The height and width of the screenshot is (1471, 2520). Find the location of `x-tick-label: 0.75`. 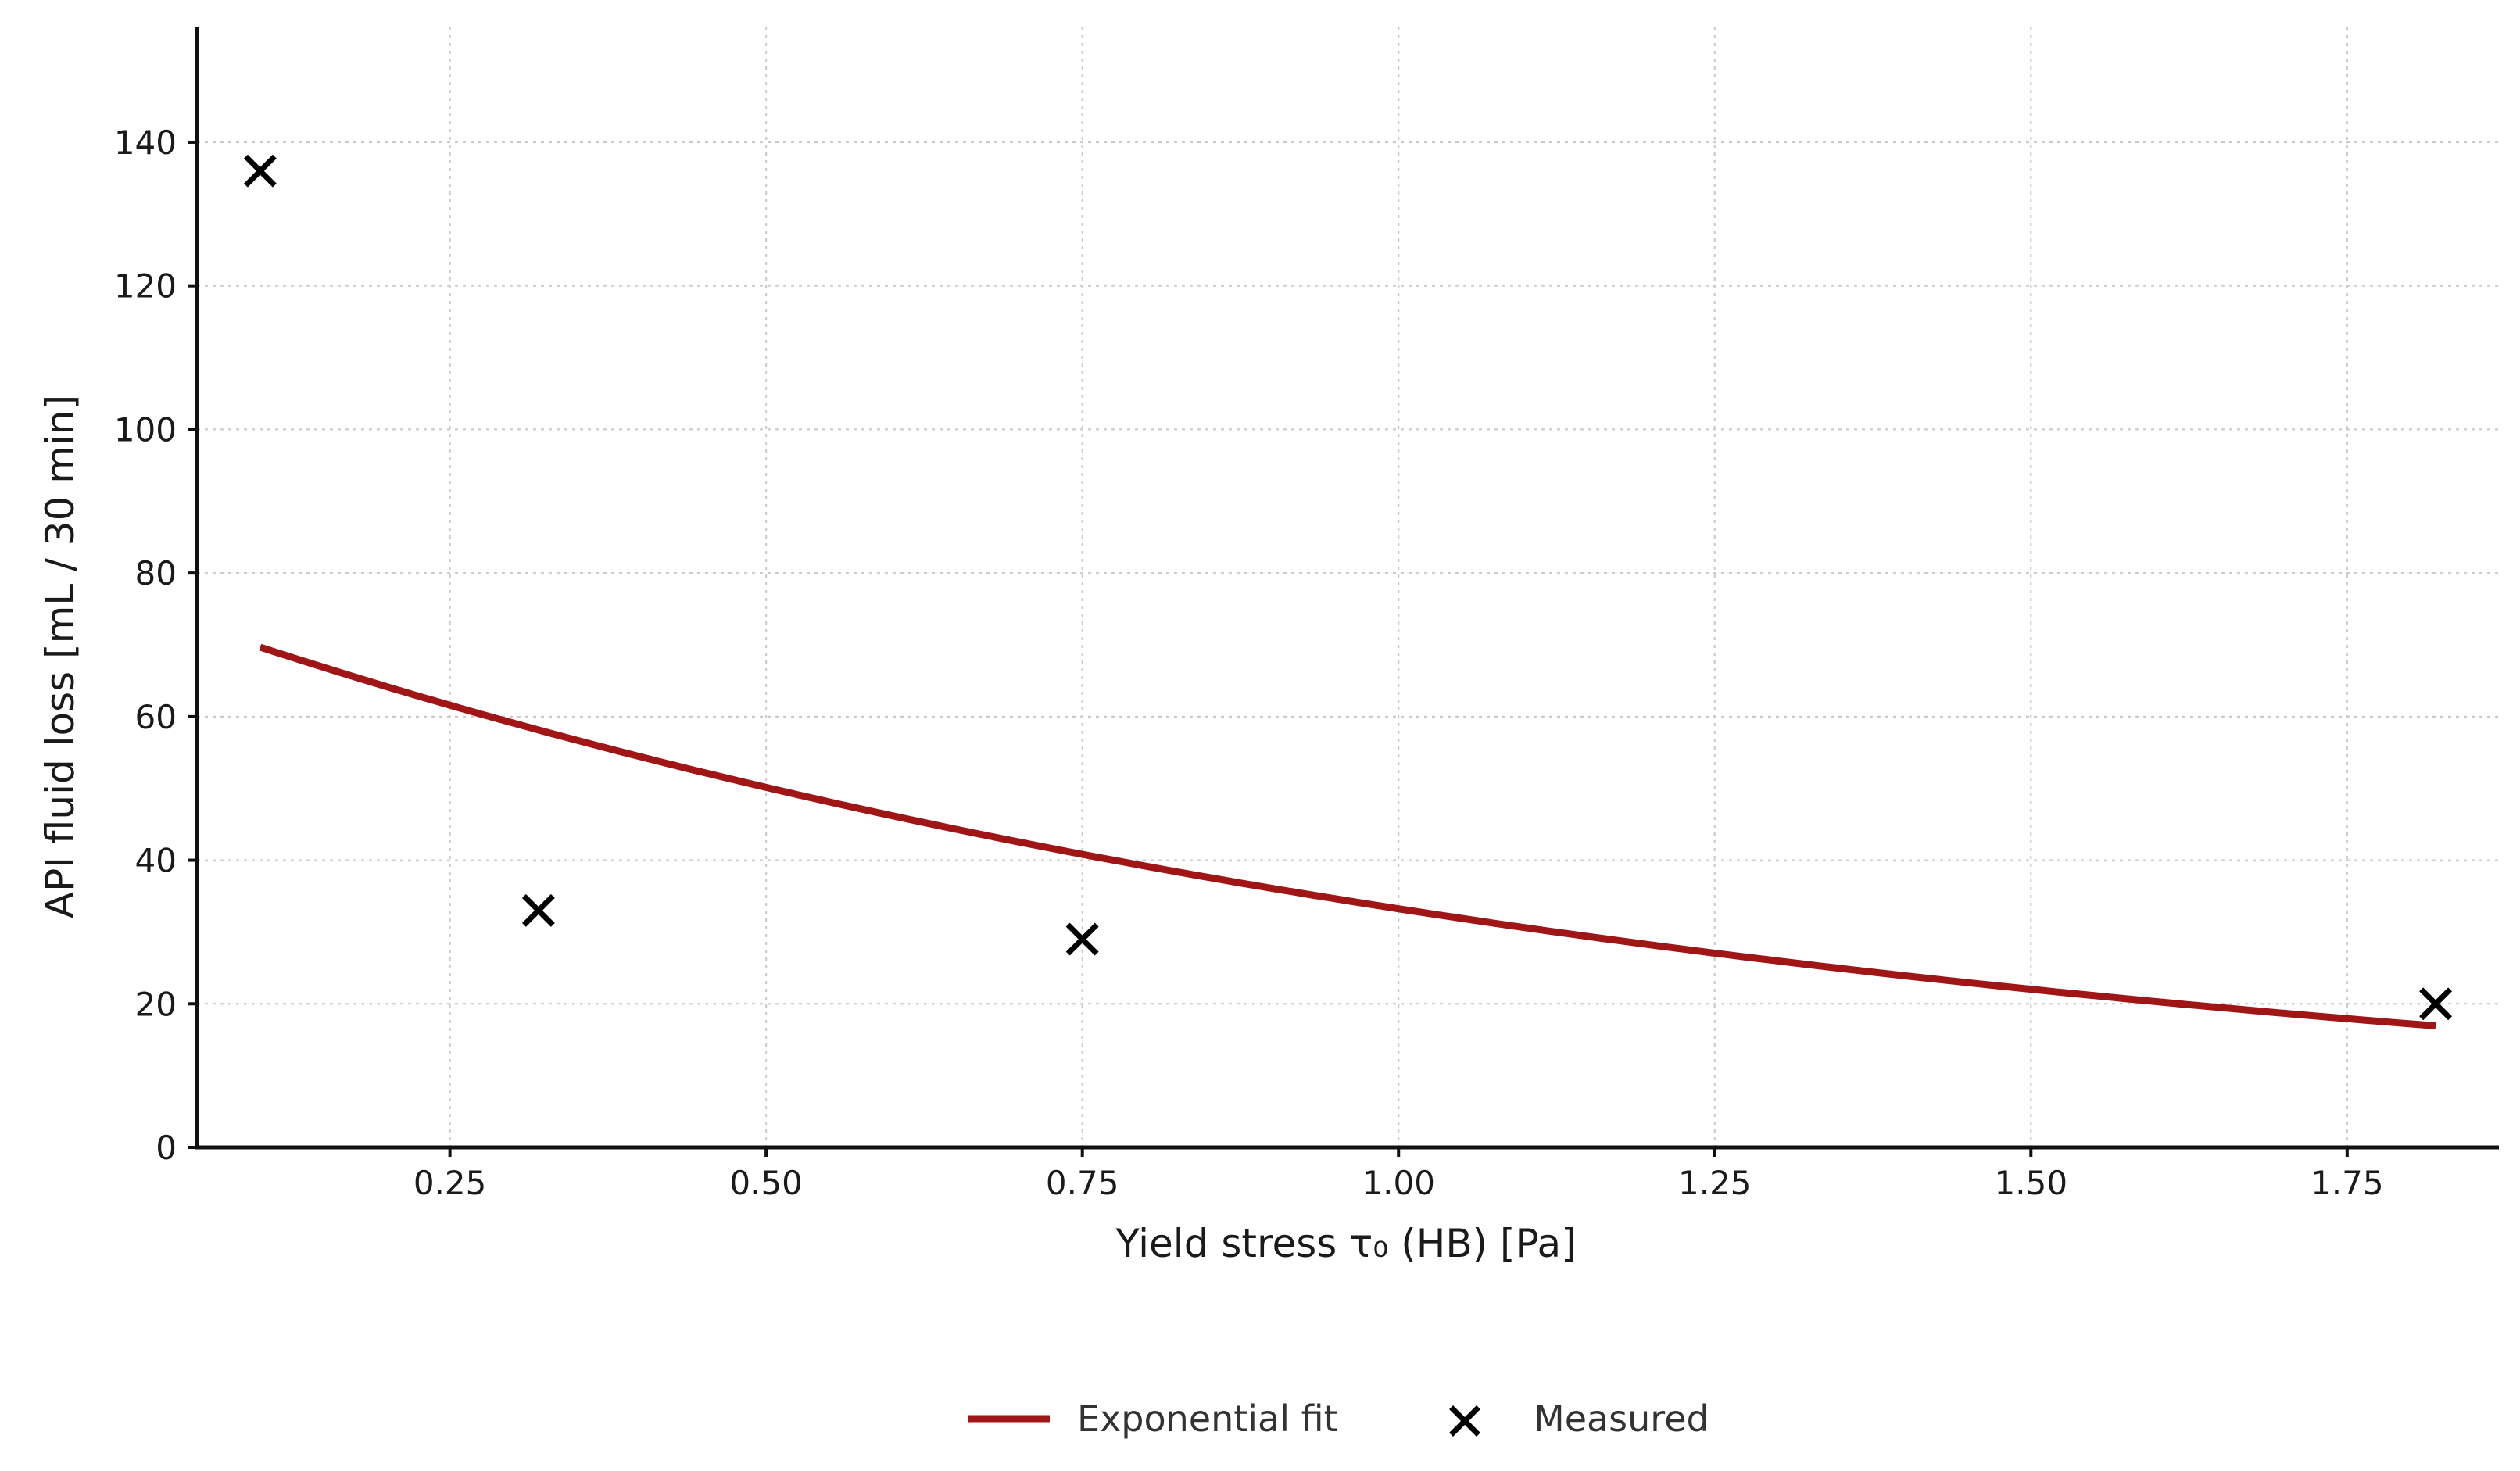

x-tick-label: 0.75 is located at coordinates (1082, 1183).